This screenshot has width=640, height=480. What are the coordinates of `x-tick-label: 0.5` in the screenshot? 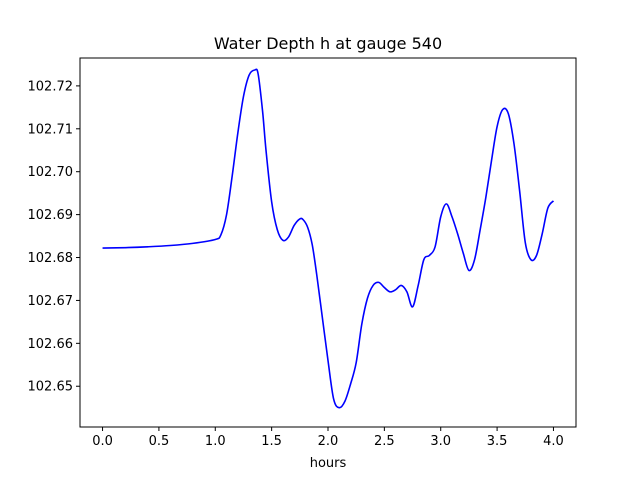 It's located at (159, 441).